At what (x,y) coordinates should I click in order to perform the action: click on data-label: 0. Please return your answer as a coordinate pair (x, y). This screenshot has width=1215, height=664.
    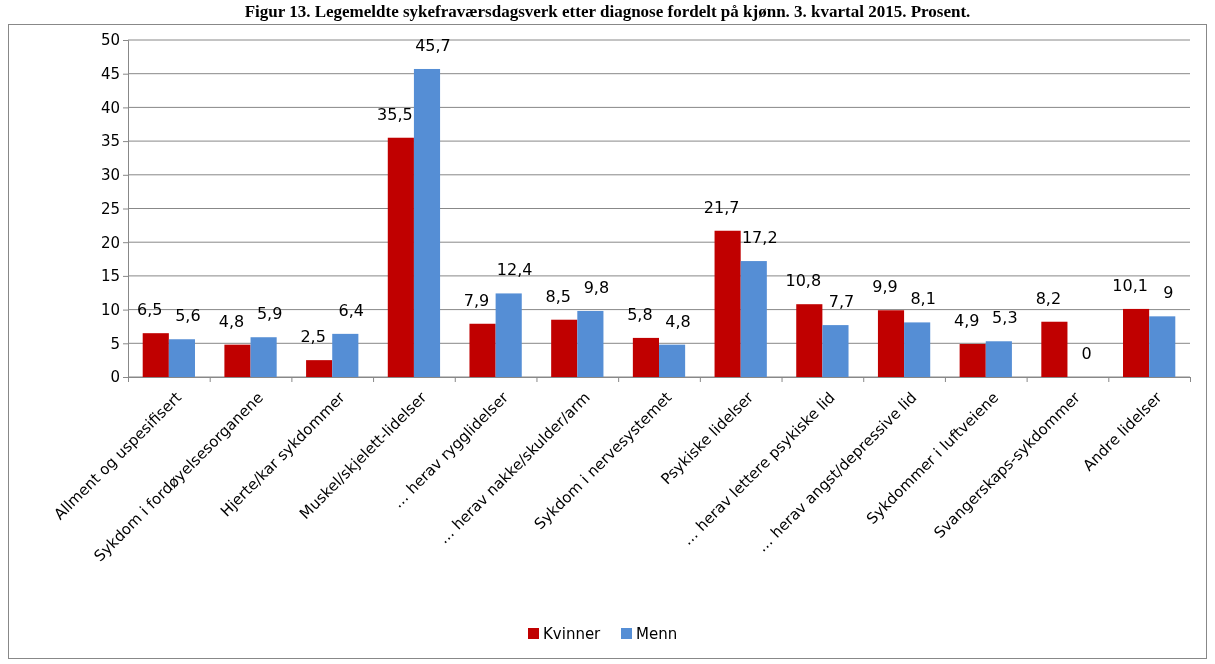
    Looking at the image, I should click on (1086, 353).